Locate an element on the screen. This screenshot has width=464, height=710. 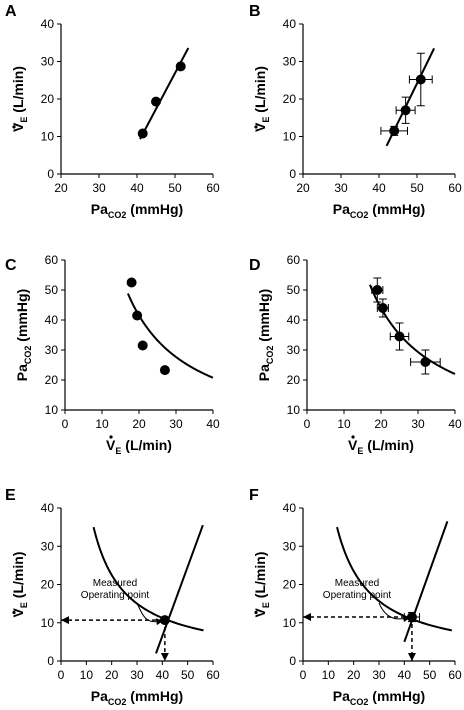
panel-letter: C is located at coordinates (11, 265).